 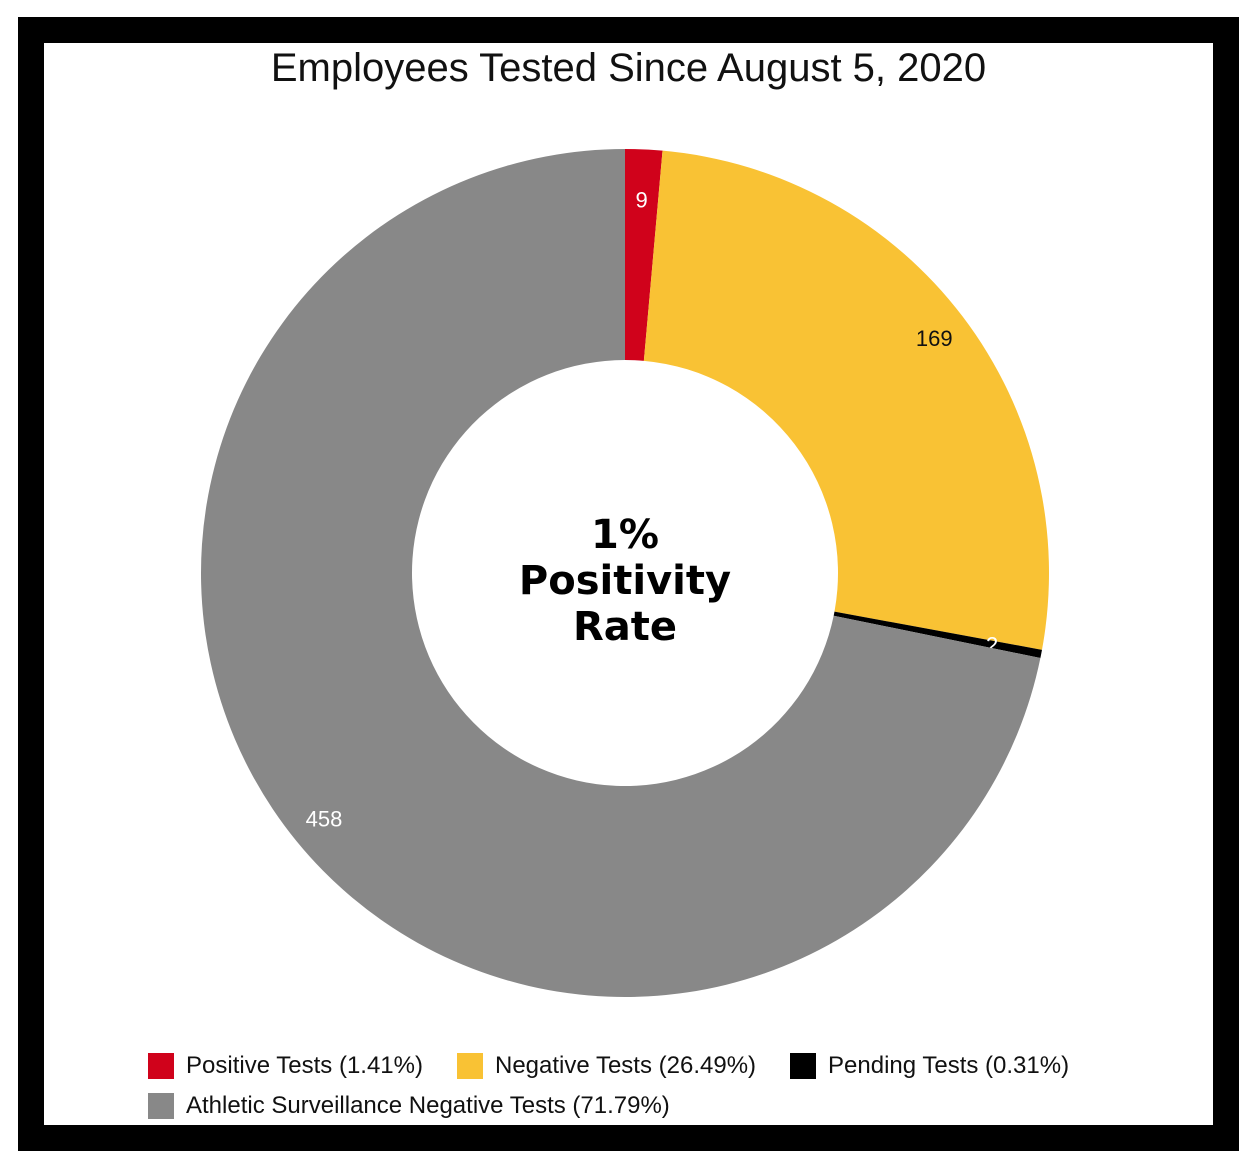 What do you see at coordinates (949, 1065) in the screenshot?
I see `legend-label-pending: Pending Tests (0.31%)` at bounding box center [949, 1065].